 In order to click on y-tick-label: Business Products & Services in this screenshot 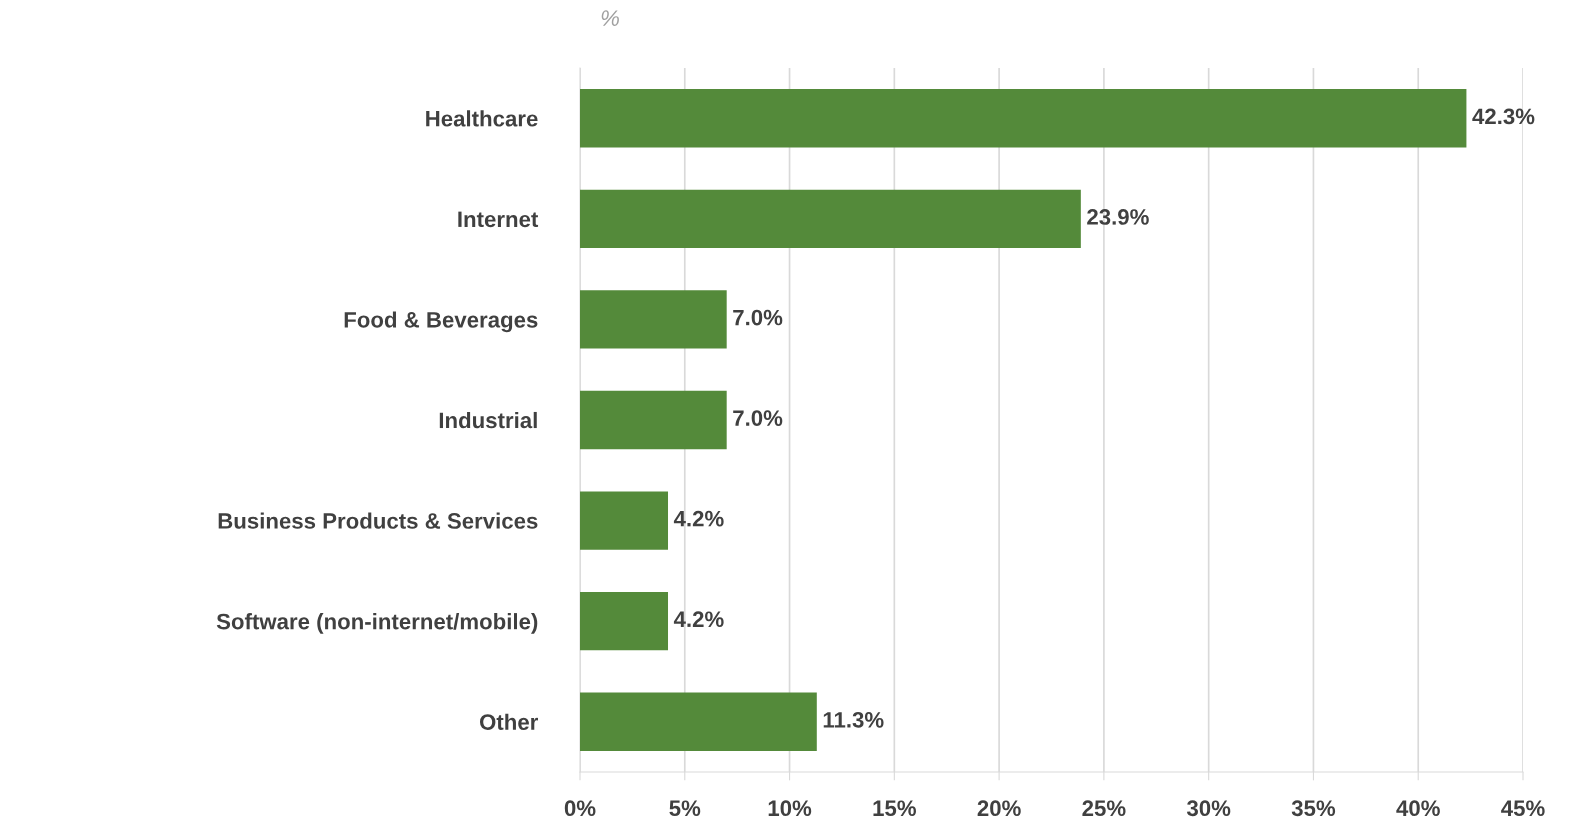, I will do `click(378, 520)`.